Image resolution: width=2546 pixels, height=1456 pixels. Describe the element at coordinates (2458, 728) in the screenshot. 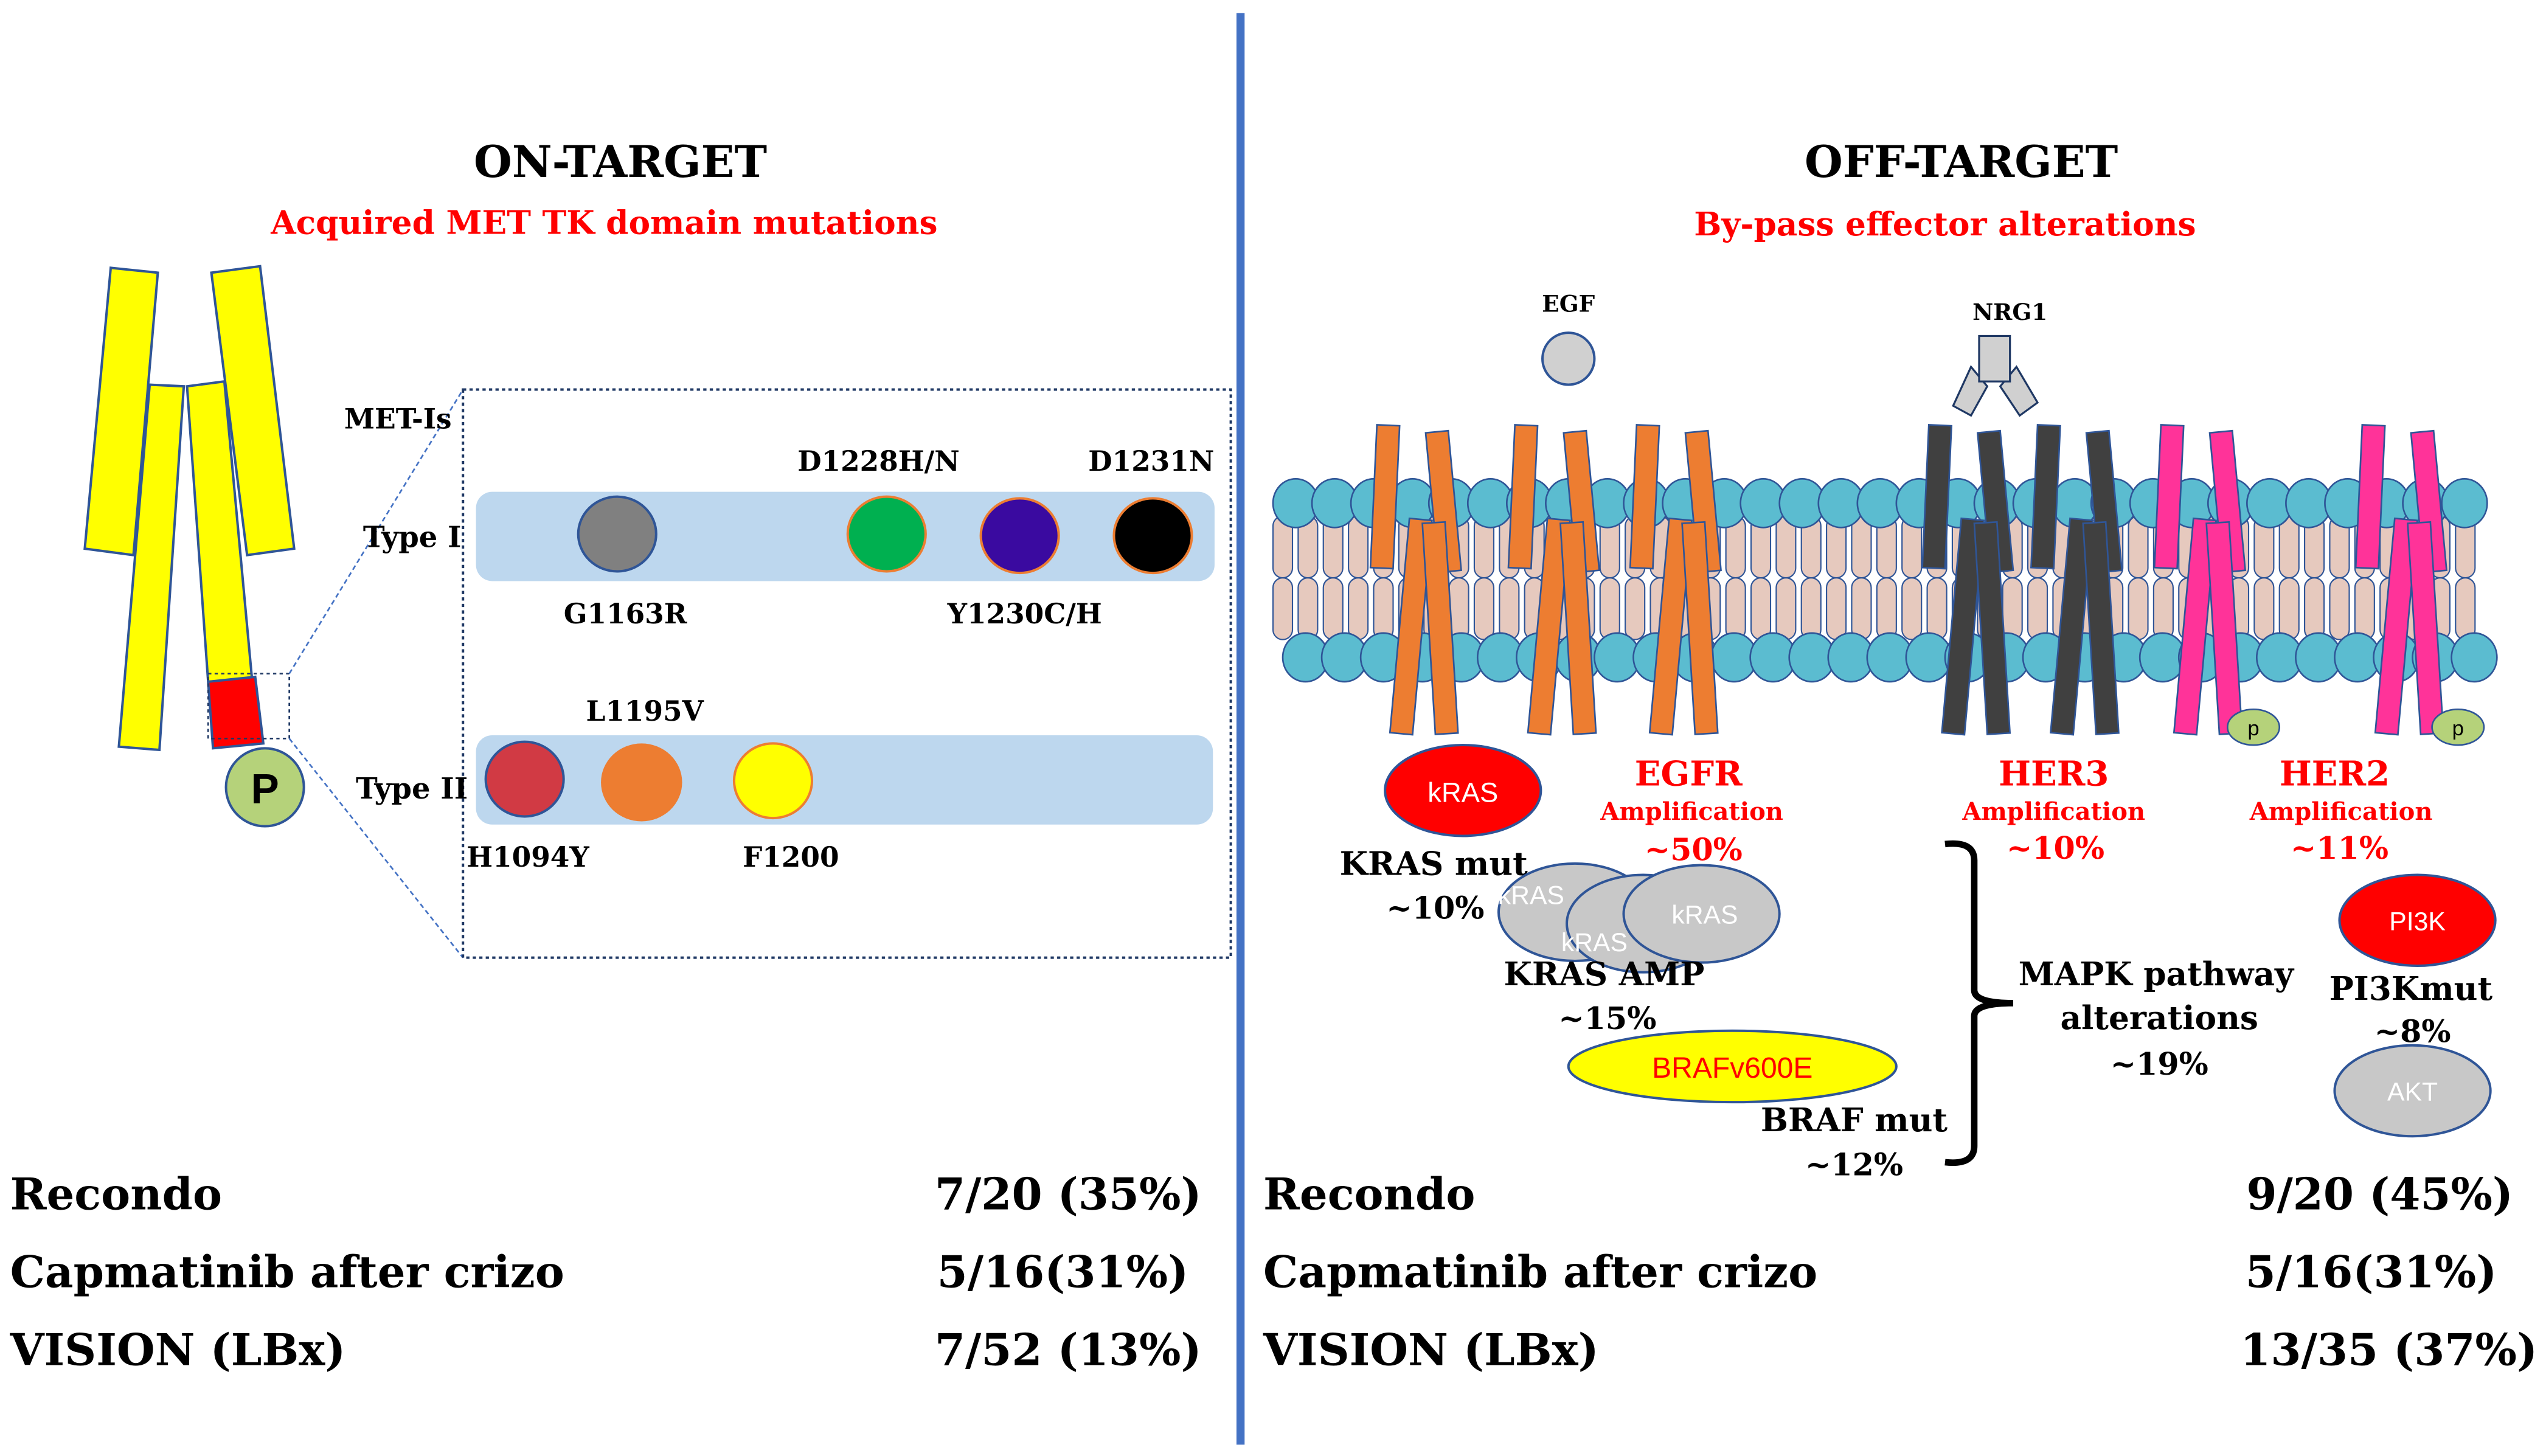

I see `her2-phospho-label: p` at that location.